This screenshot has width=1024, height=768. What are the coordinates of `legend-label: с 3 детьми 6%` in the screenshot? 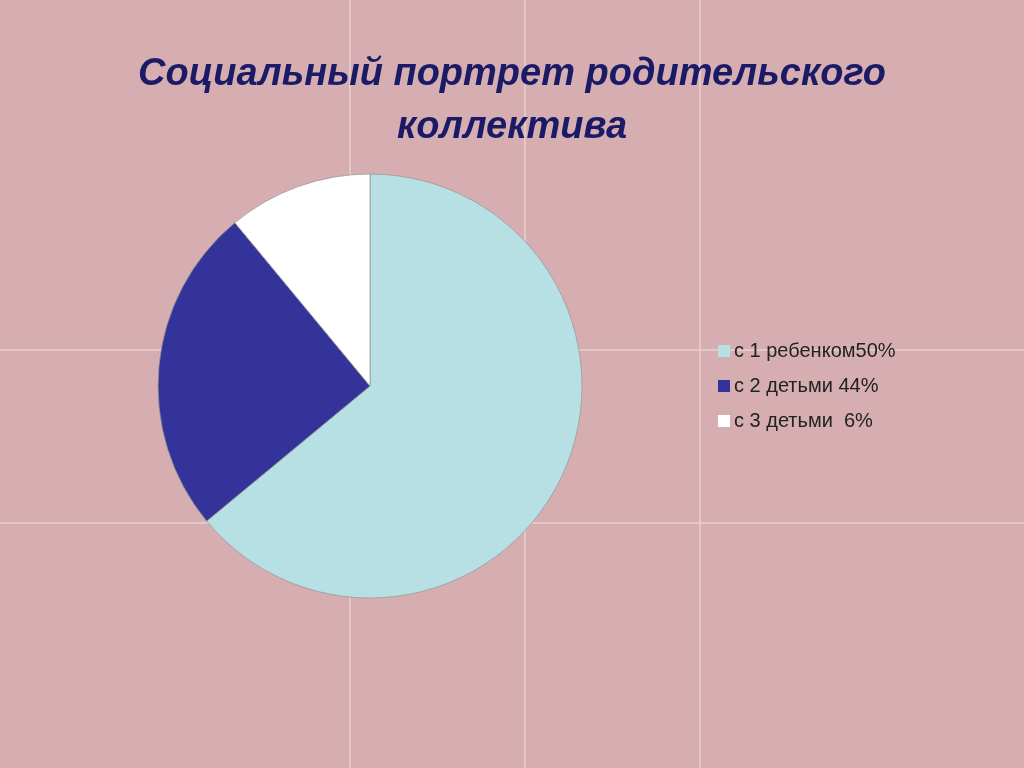 It's located at (804, 420).